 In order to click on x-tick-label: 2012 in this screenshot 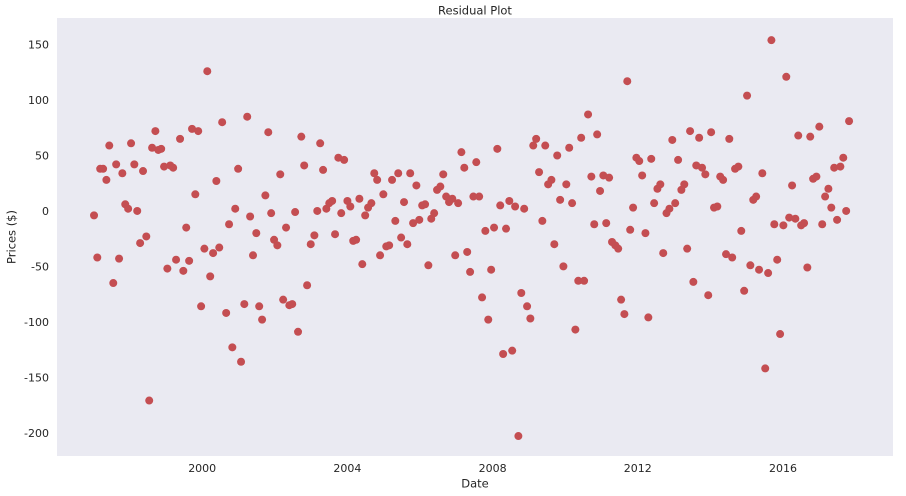, I will do `click(638, 468)`.